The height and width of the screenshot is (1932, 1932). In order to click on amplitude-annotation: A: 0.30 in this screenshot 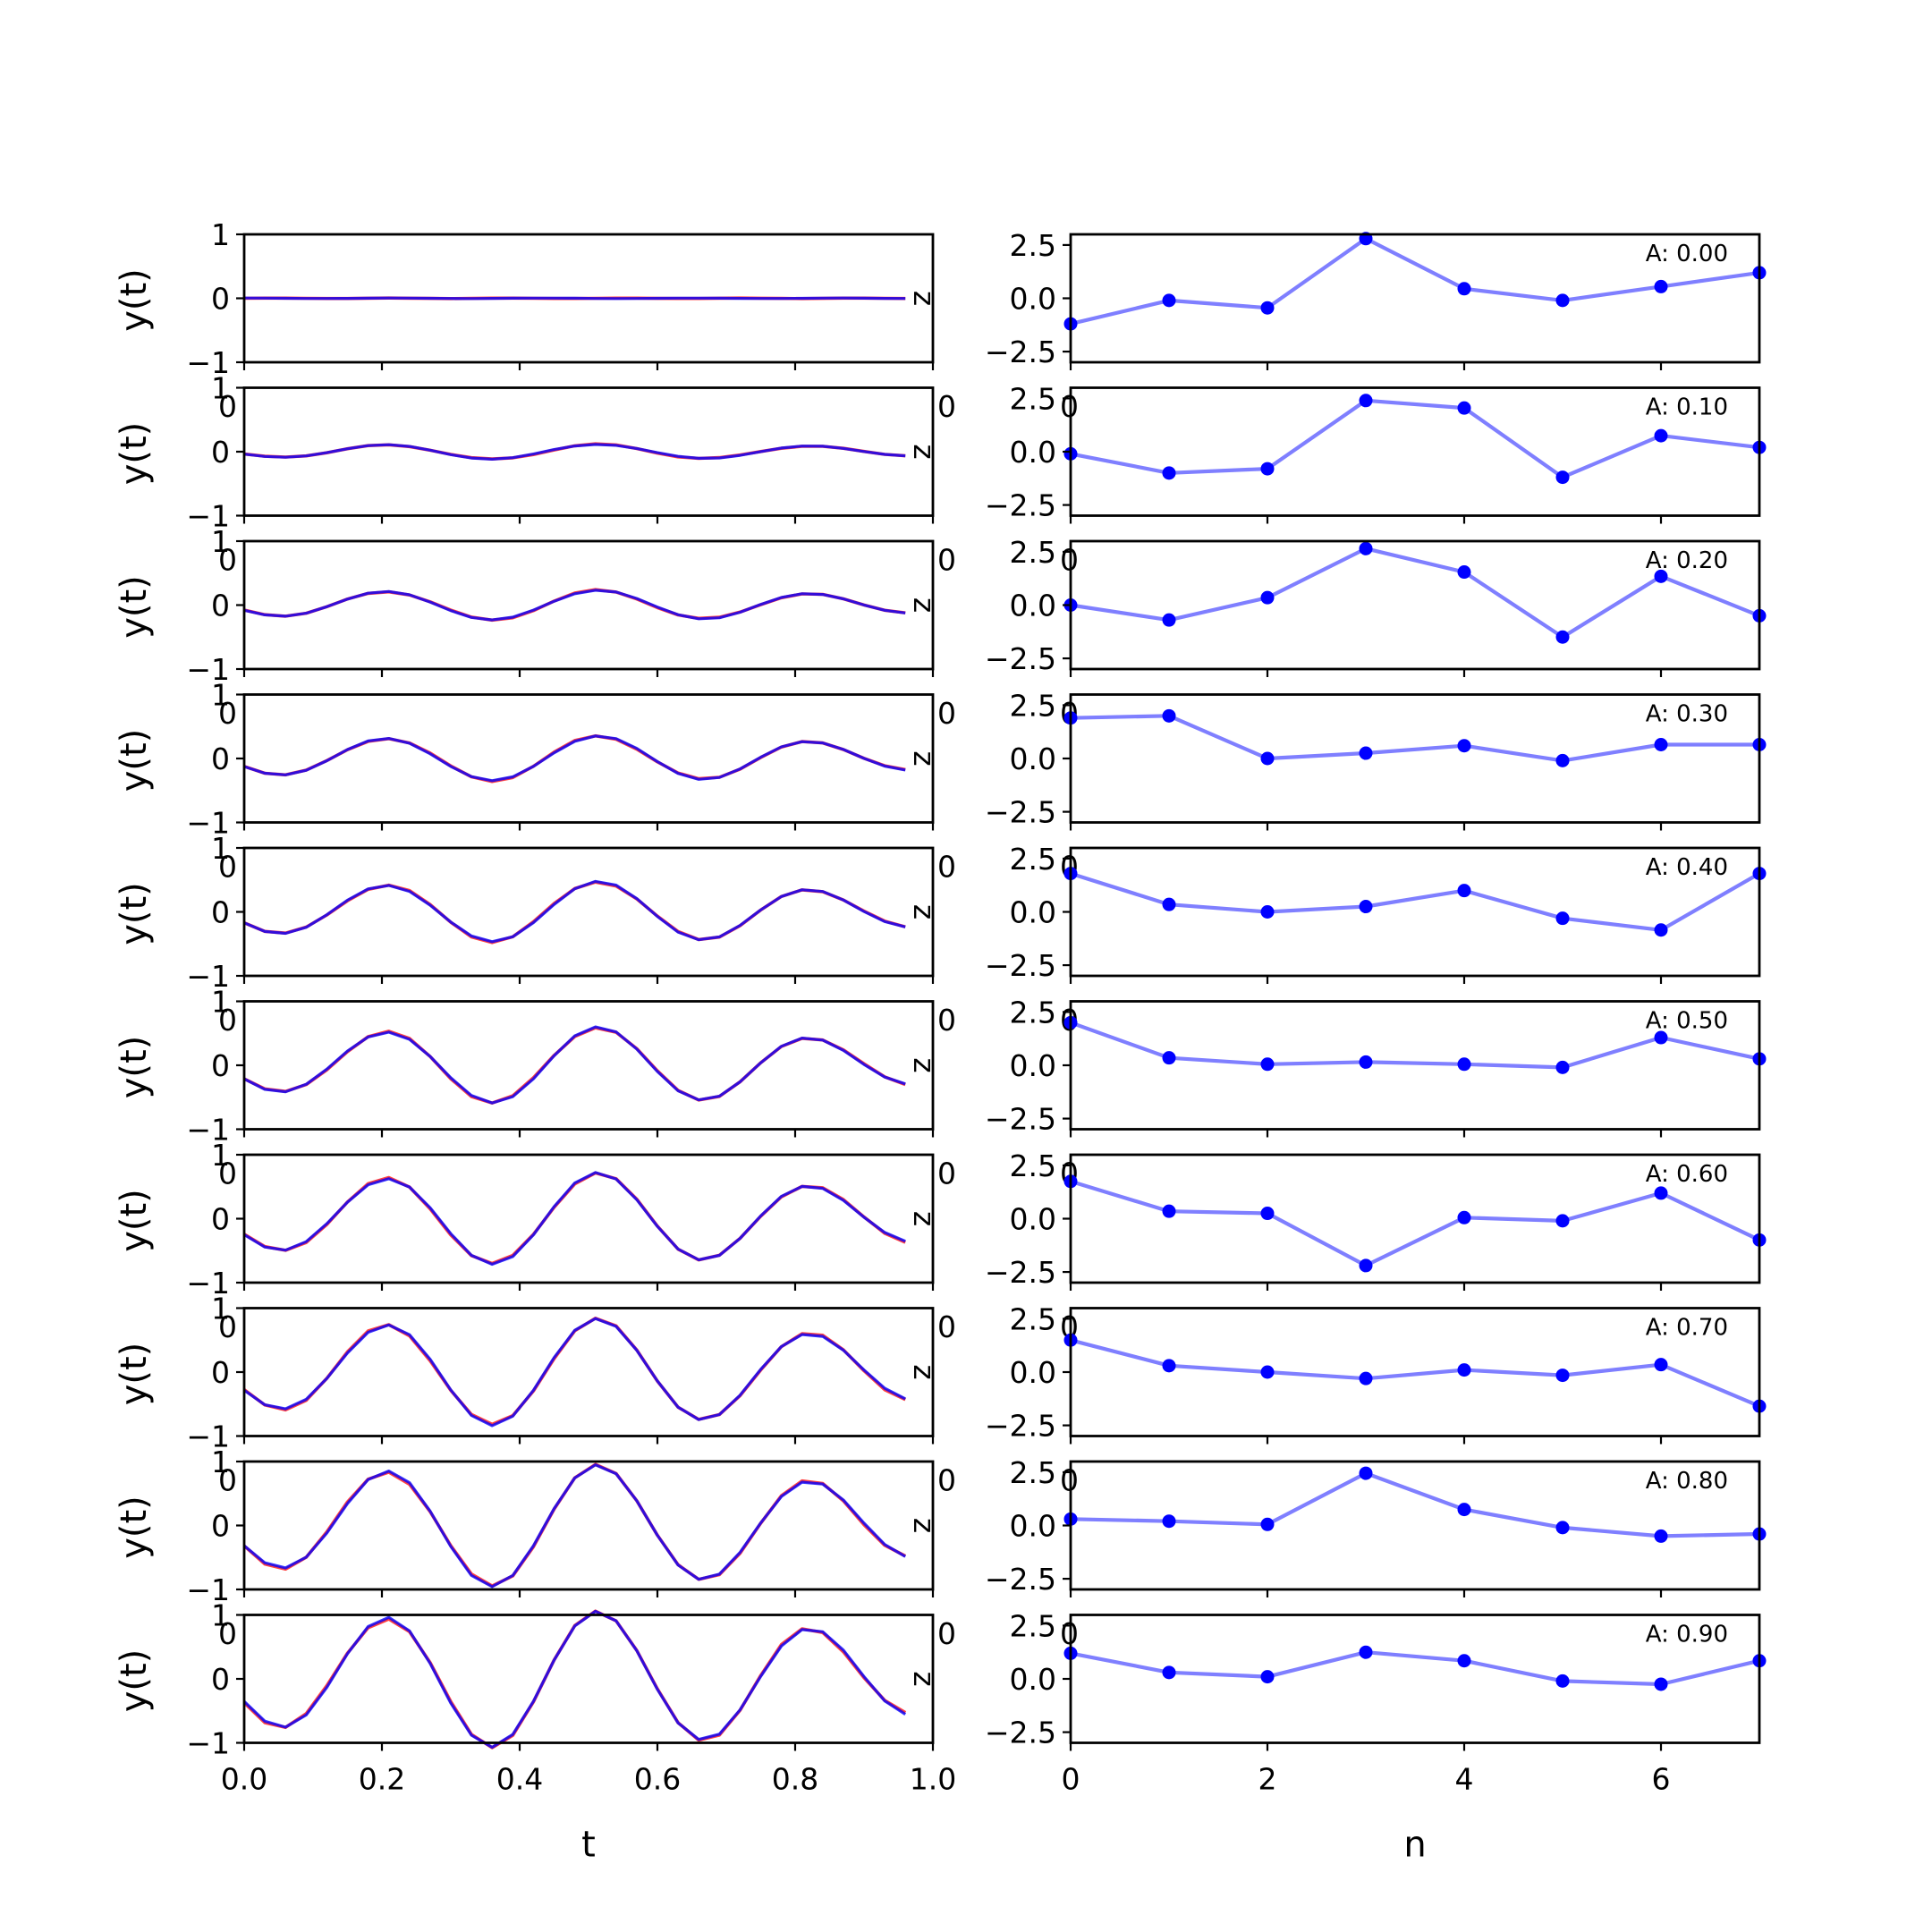, I will do `click(1687, 714)`.